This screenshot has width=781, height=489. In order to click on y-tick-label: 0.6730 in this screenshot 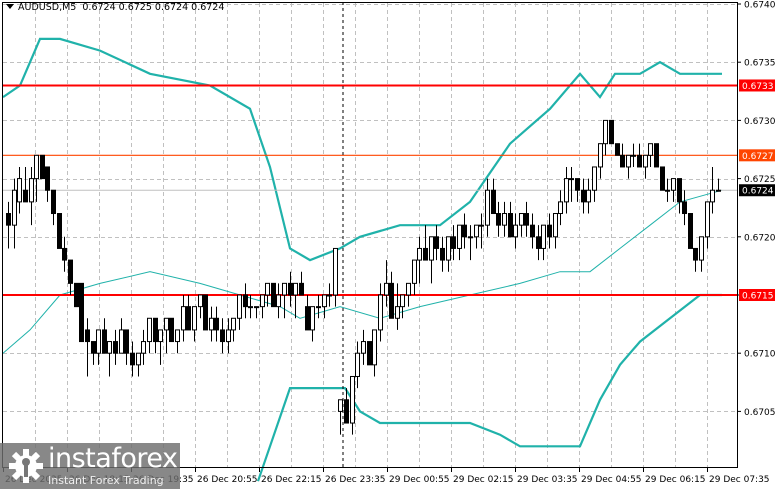, I will do `click(760, 122)`.